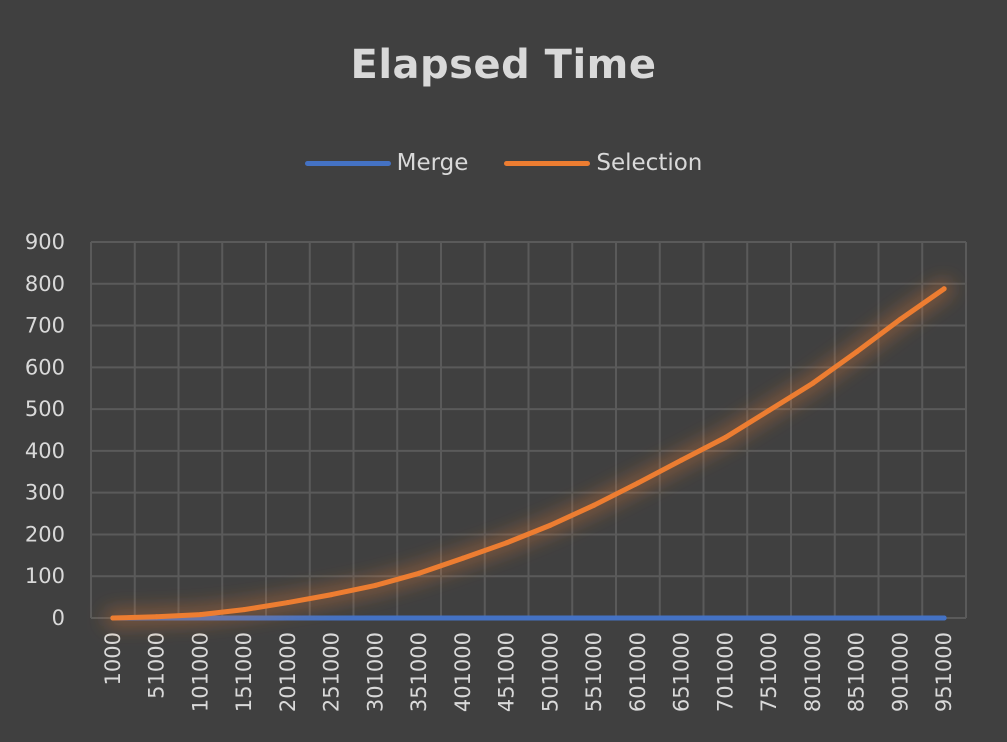 The height and width of the screenshot is (742, 1007). I want to click on y-tick-label: 800, so click(45, 284).